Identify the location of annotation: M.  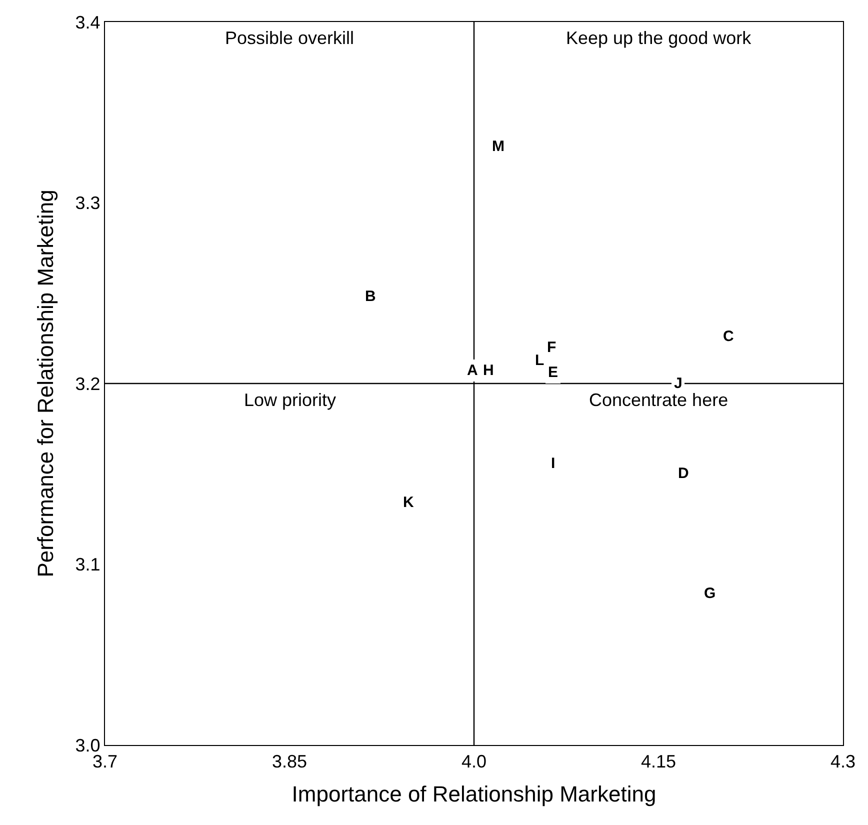
(498, 146).